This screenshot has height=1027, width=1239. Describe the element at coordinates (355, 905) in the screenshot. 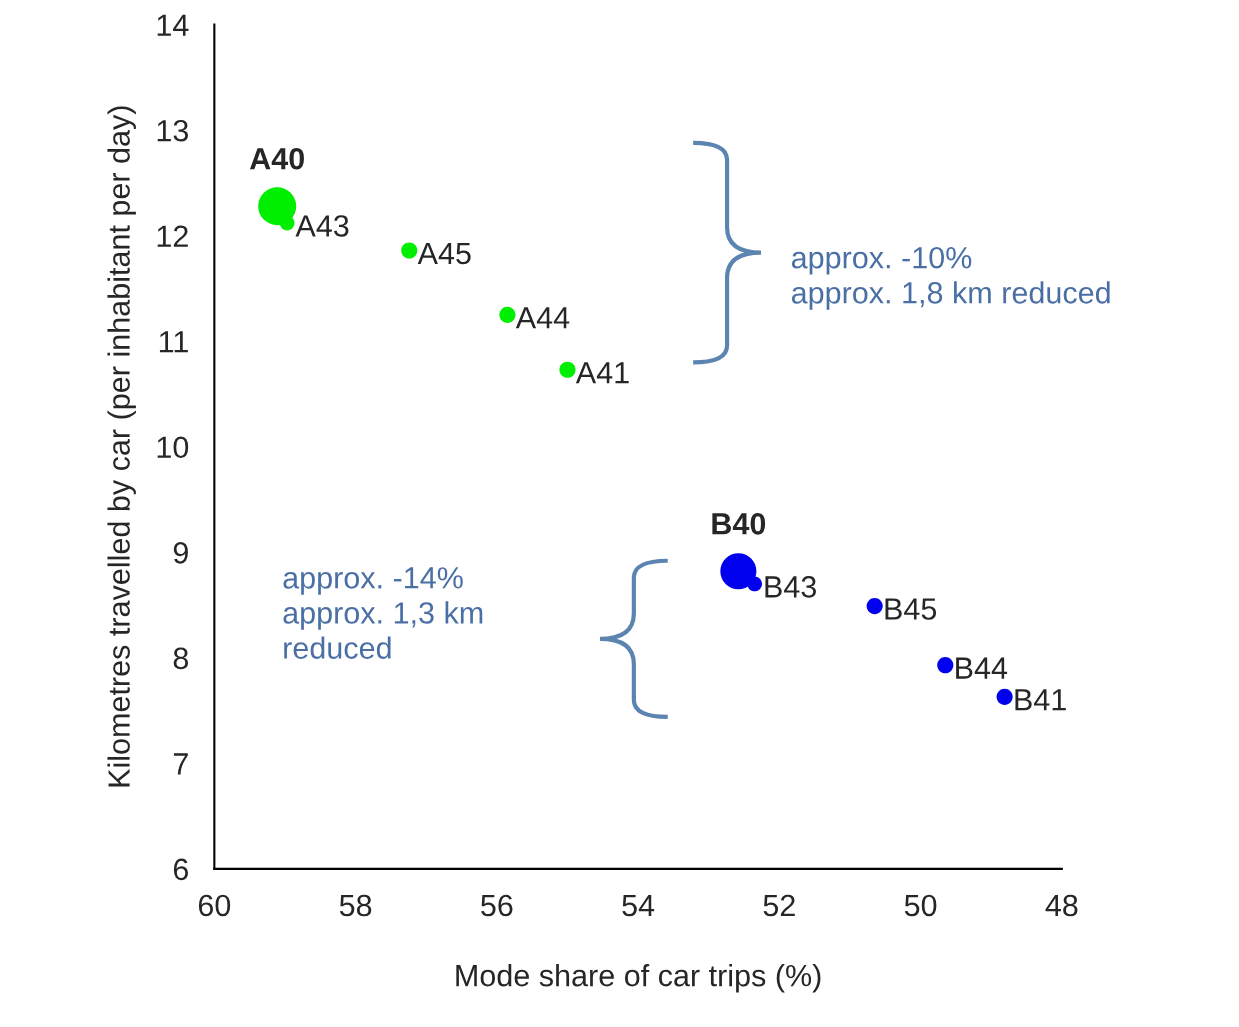

I see `x-tick-label: 58` at that location.